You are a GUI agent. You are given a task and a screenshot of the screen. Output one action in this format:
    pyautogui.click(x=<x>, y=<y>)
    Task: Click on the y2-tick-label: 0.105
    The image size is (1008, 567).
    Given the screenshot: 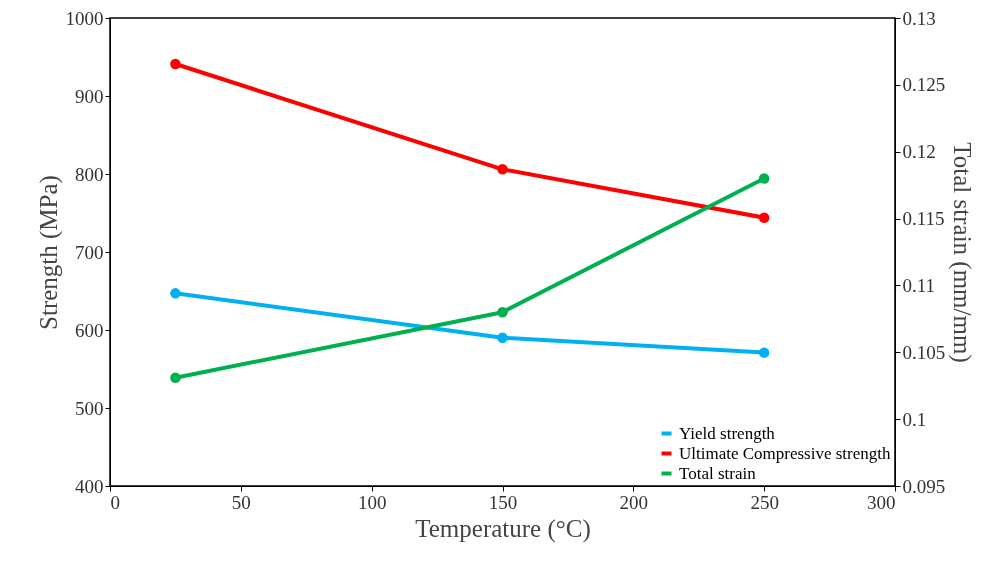 What is the action you would take?
    pyautogui.click(x=924, y=352)
    